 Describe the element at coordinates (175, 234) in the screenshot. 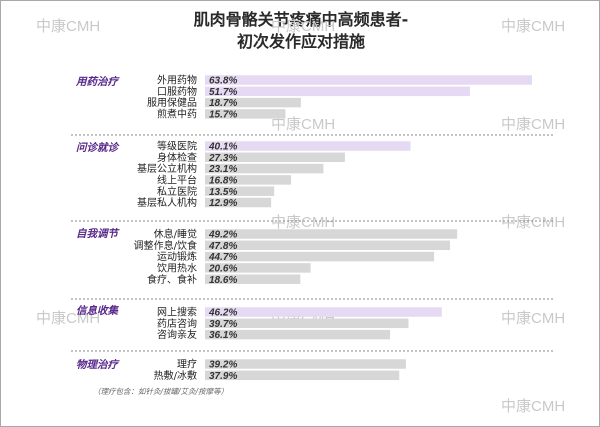

I see `bar-label: 休息/睡觉` at that location.